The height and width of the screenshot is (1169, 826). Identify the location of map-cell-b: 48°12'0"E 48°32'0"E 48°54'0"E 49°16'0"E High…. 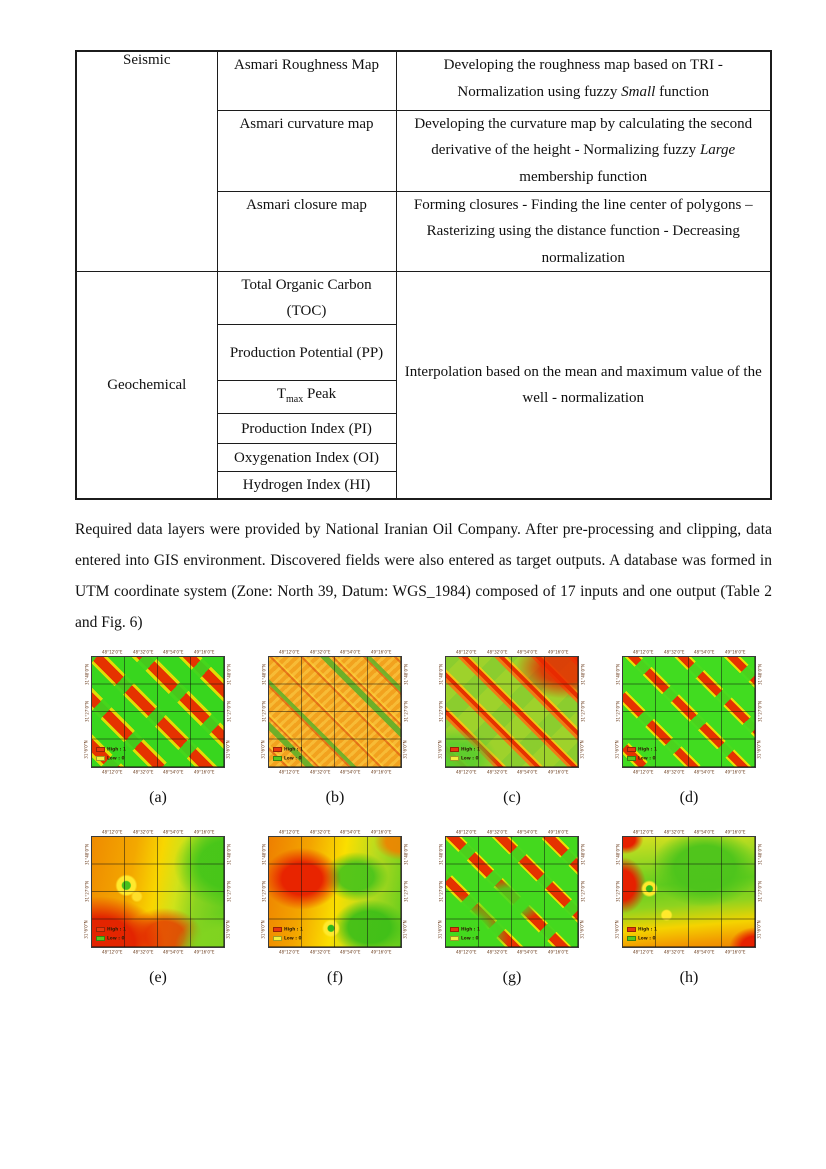
(335, 727).